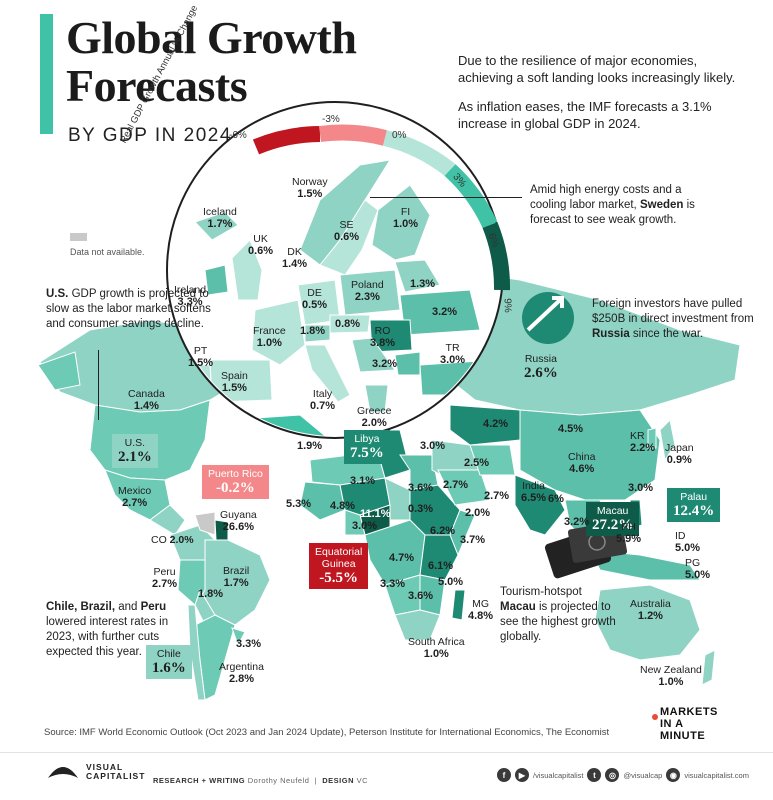 This screenshot has height=800, width=773. I want to click on youtube-handle: /visualcapitalist, so click(558, 775).